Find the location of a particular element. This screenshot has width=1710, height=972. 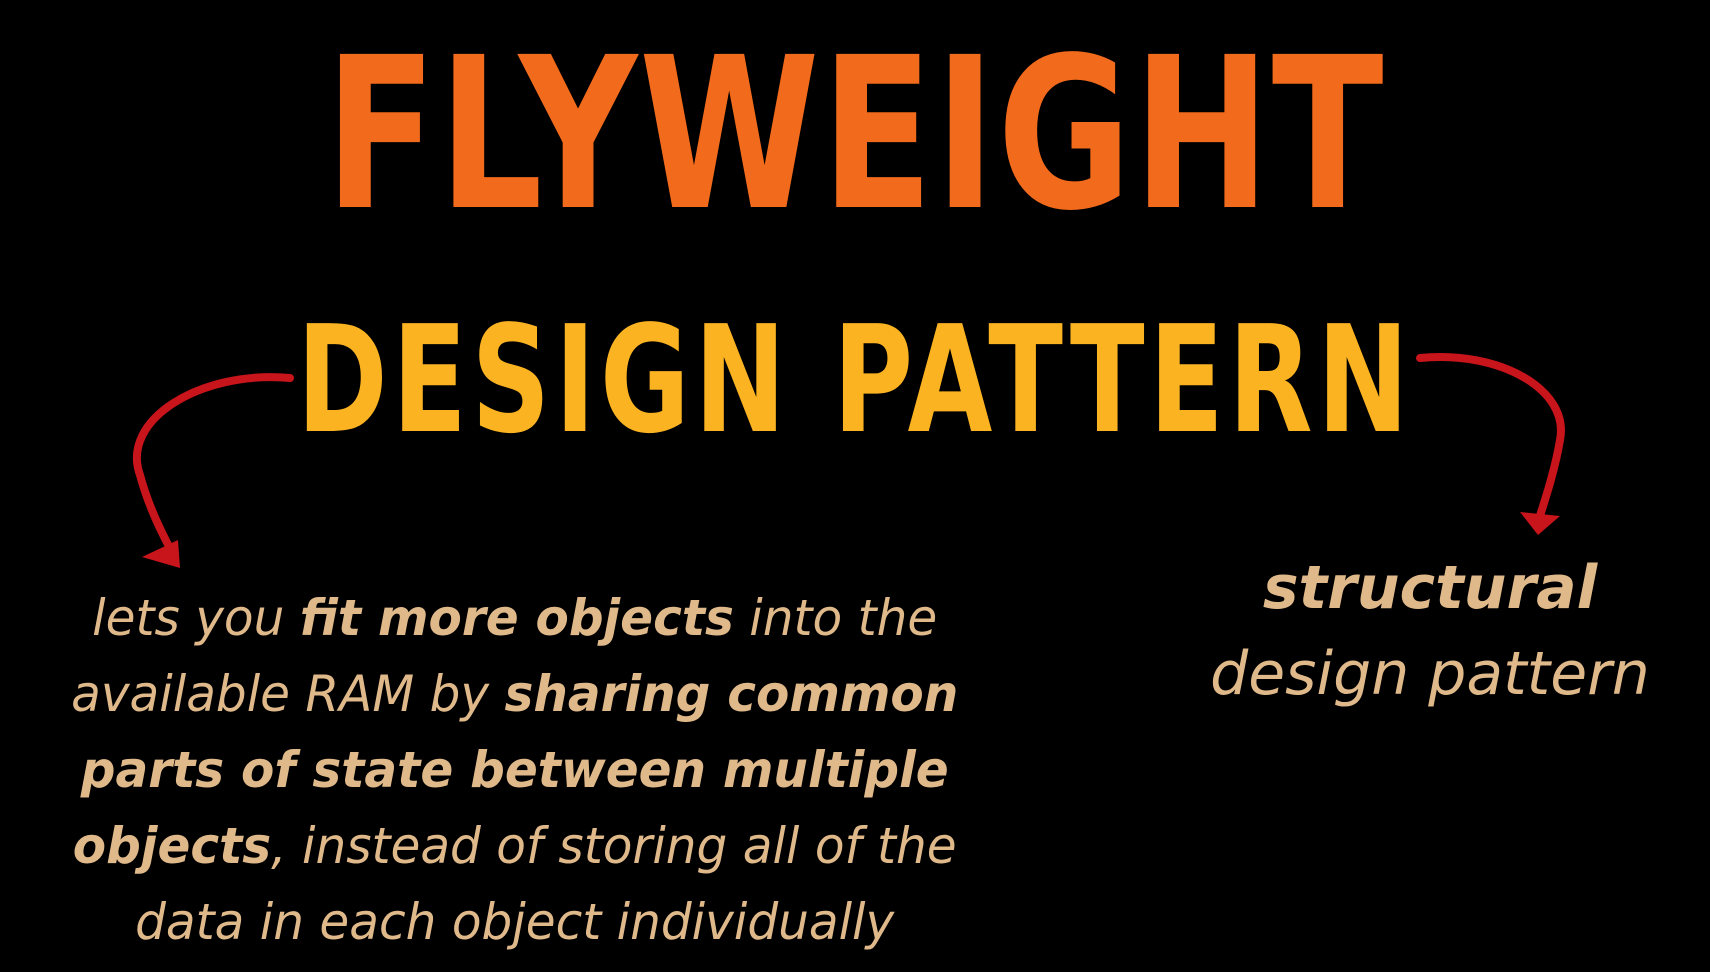

desc-line-2: available RAM by sharing common is located at coordinates (514, 694).